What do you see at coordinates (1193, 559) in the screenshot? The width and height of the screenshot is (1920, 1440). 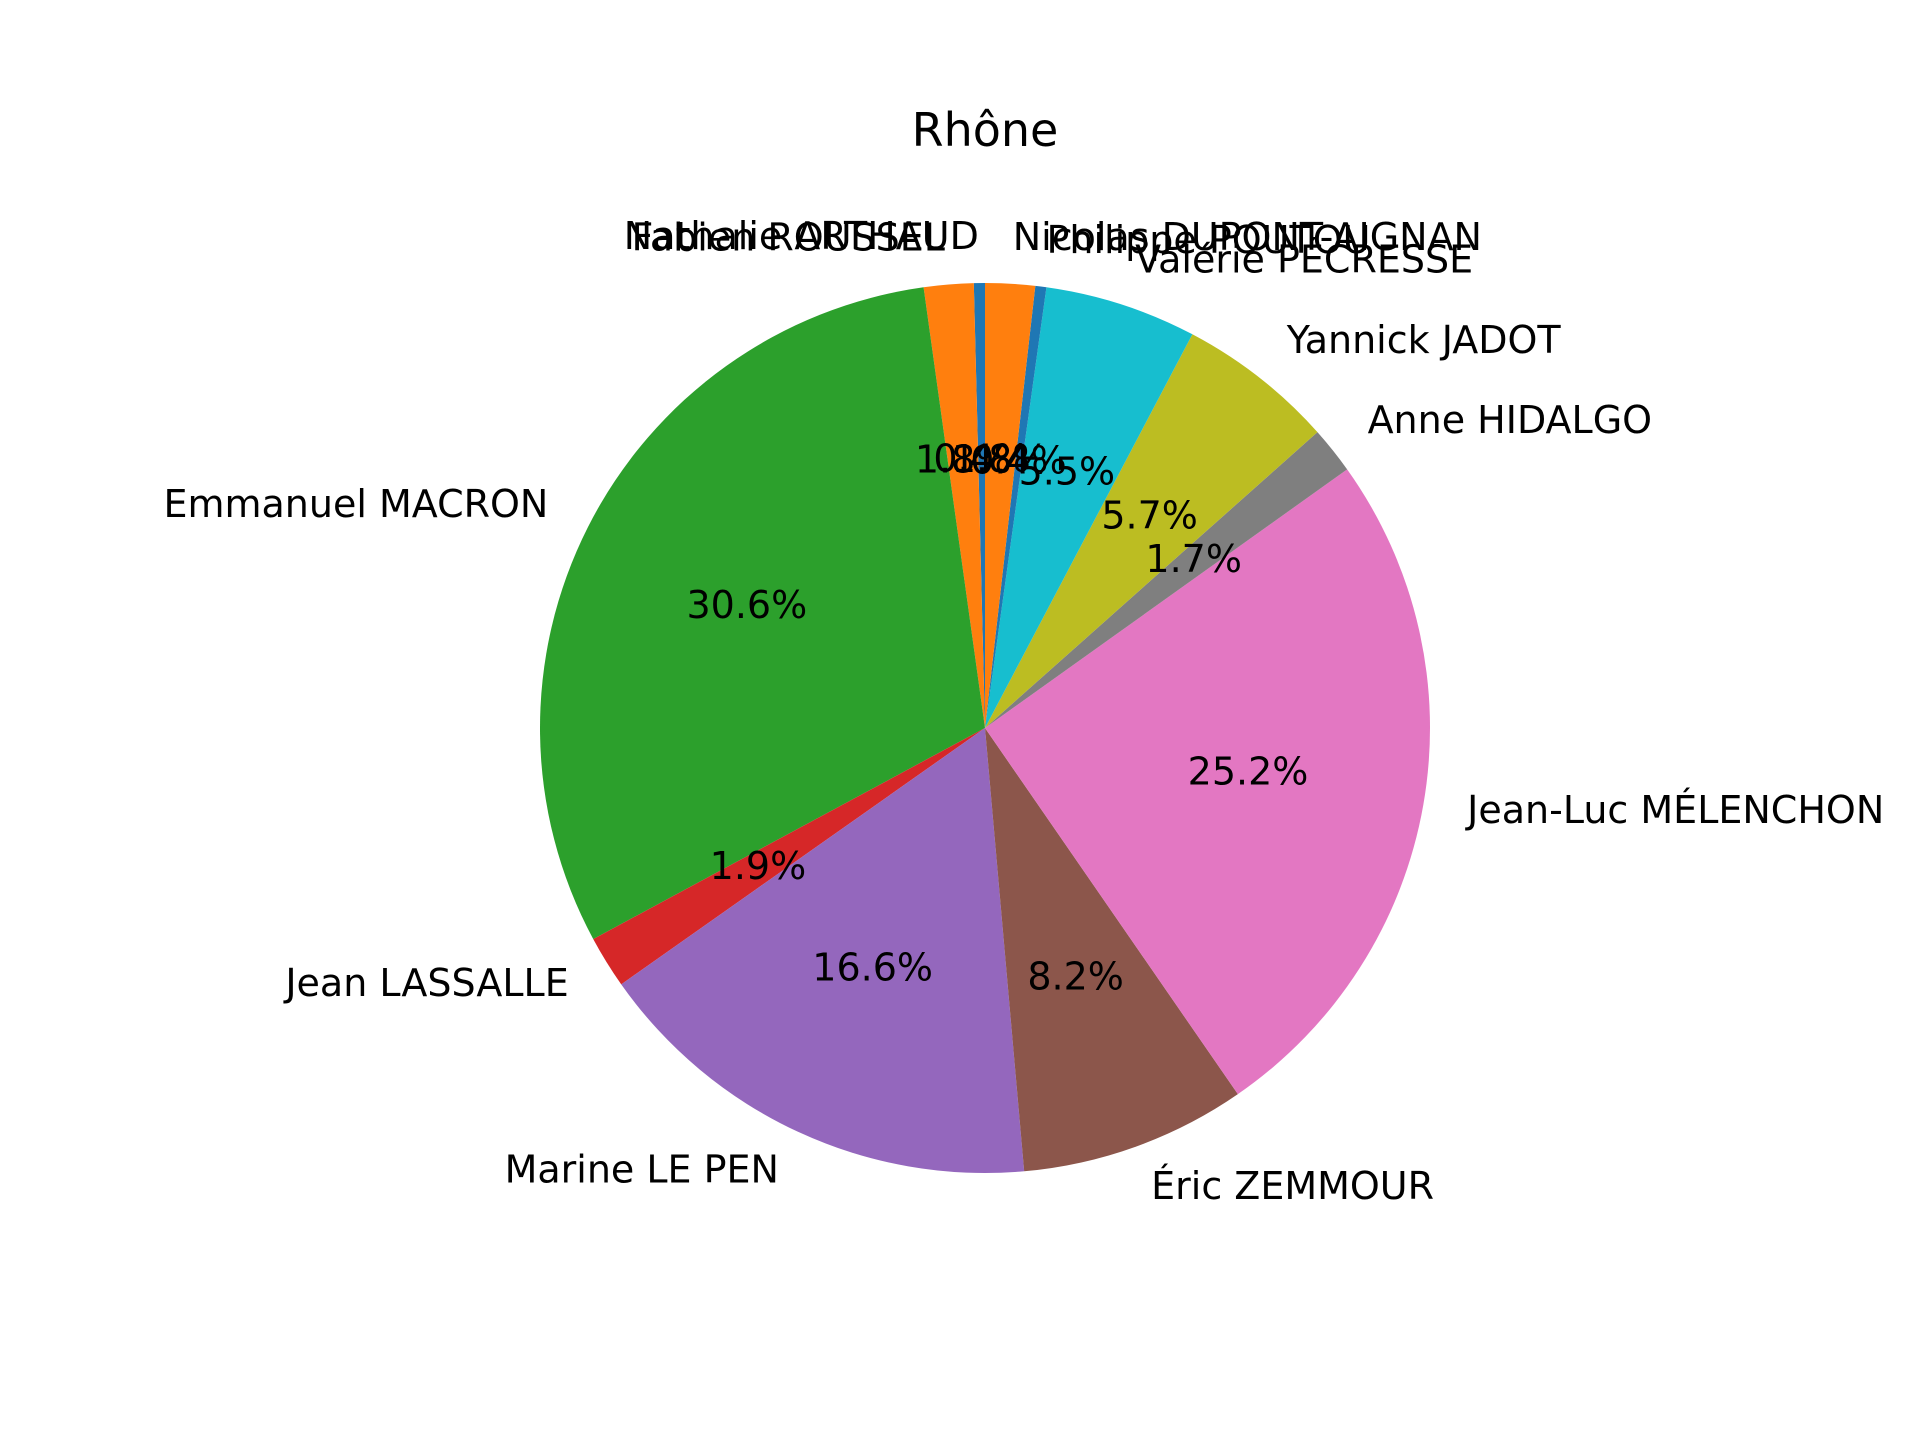 I see `slice-percent-anne-hidalgo: 1.7%` at bounding box center [1193, 559].